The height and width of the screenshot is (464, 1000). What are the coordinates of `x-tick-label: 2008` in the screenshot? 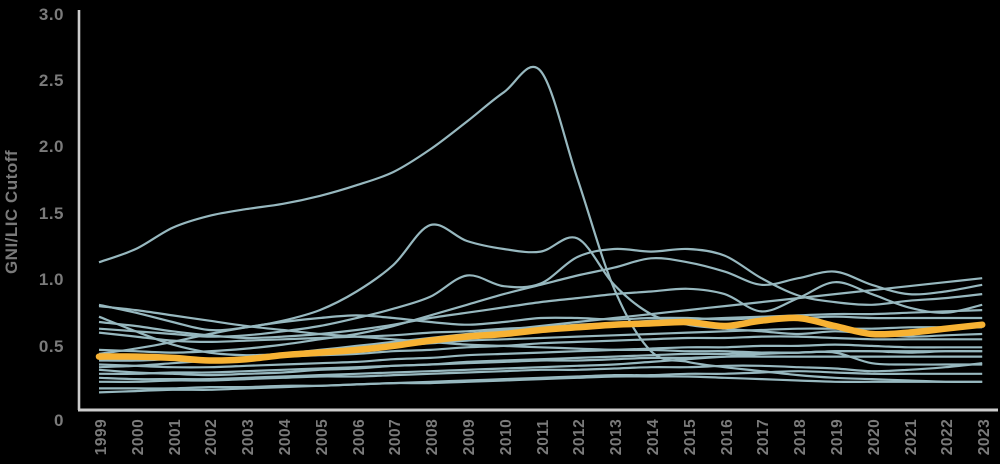 It's located at (433, 437).